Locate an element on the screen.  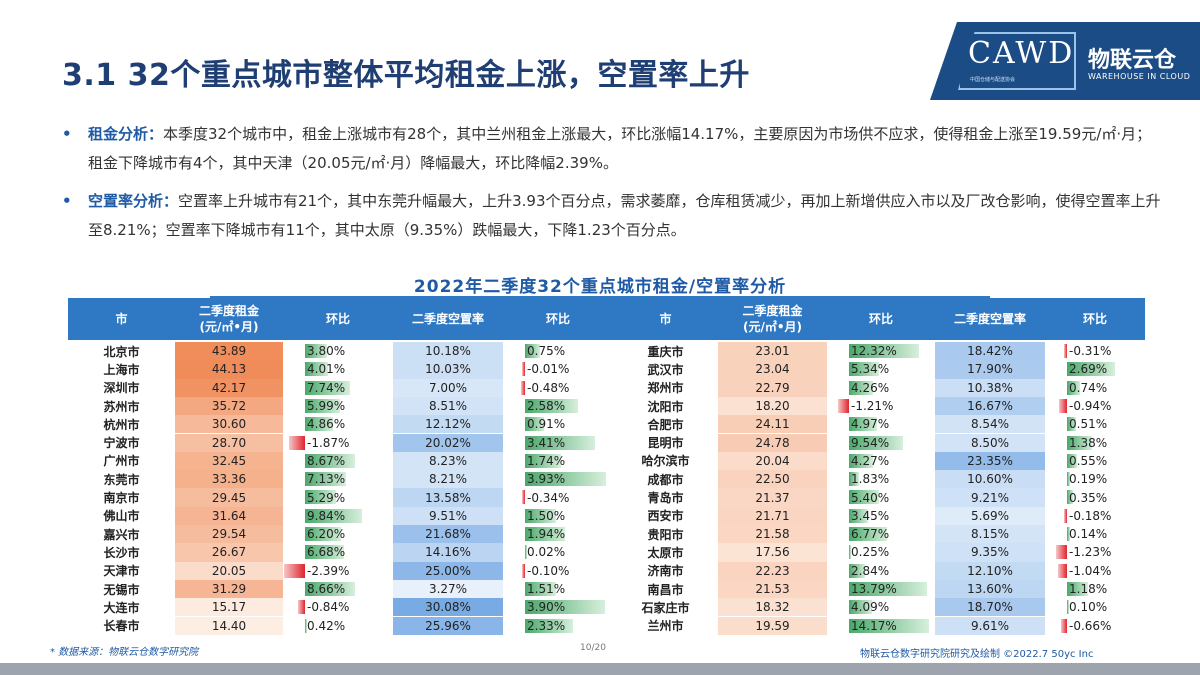
rent-change-value: 5.34% is located at coordinates (870, 369).